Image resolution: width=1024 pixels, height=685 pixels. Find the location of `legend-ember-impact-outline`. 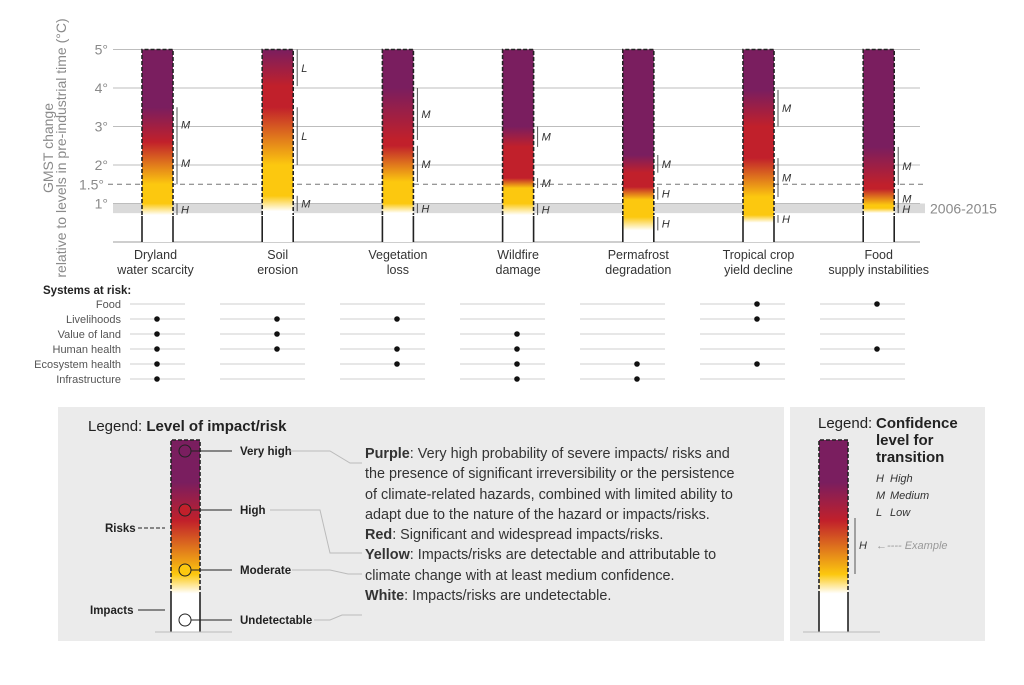

legend-ember-impact-outline is located at coordinates (185, 613).